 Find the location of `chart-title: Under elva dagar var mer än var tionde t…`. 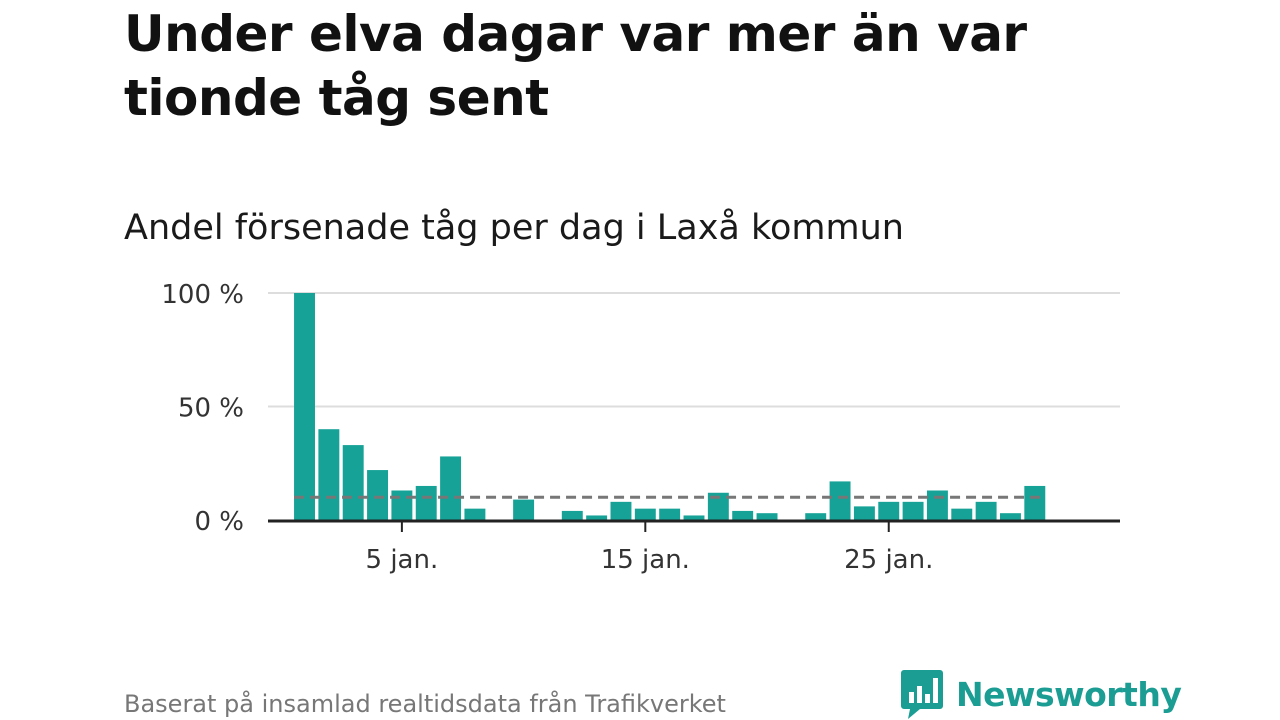

chart-title: Under elva dagar var mer än var tionde t… is located at coordinates (575, 66).